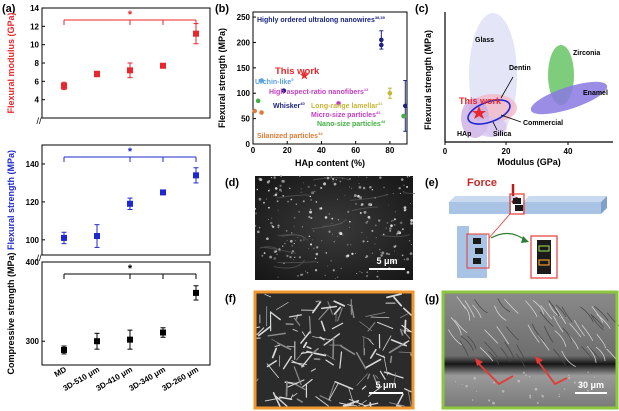  Describe the element at coordinates (445, 151) in the screenshot. I see `c-xtick-0: 0` at that location.